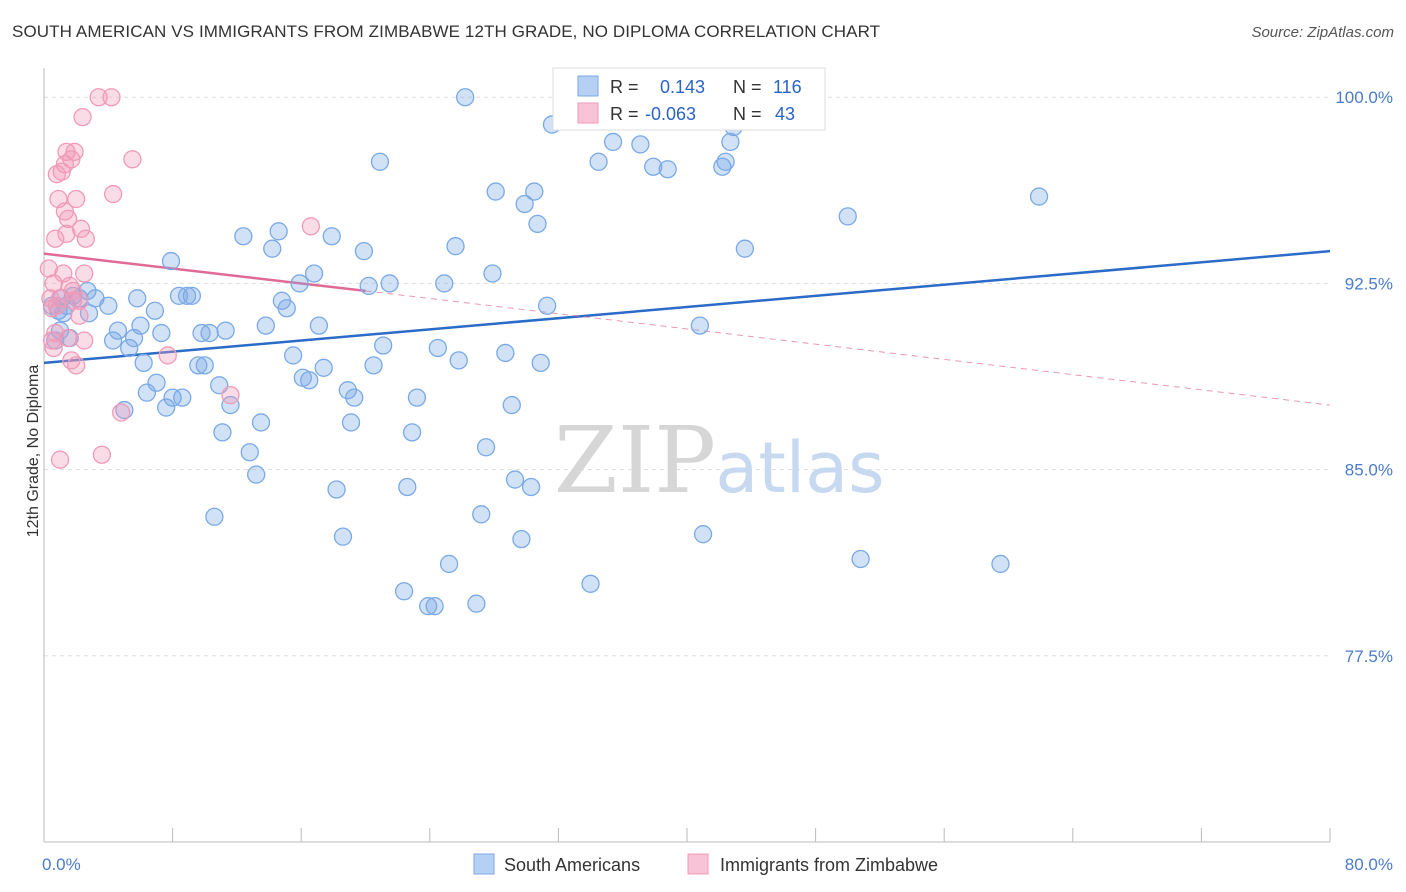  Describe the element at coordinates (1322, 32) in the screenshot. I see `source-credit: Source: ZipAtlas.com` at that location.